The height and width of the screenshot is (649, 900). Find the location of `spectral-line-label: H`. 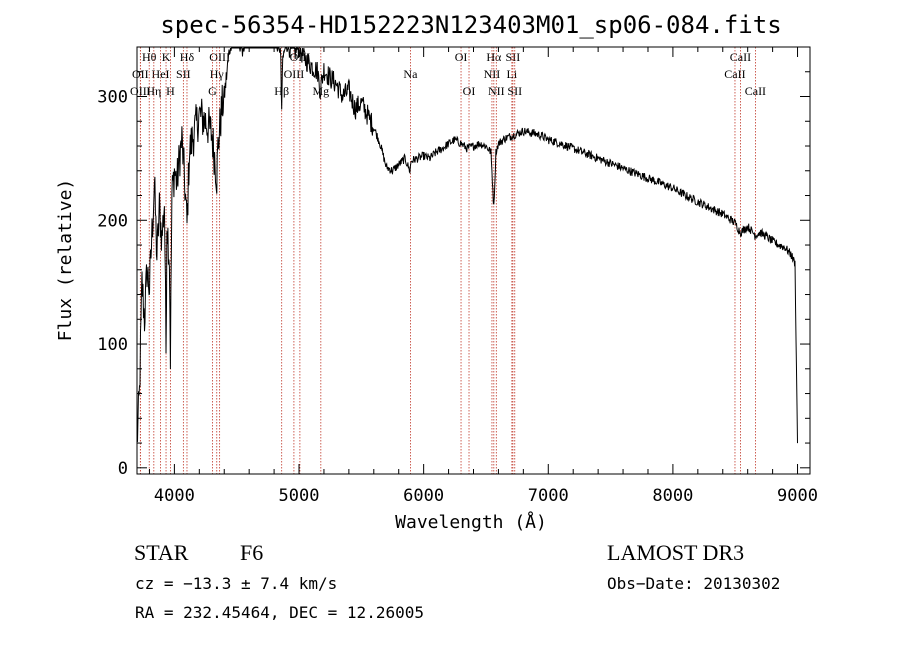

spectral-line-label: H is located at coordinates (170, 91).